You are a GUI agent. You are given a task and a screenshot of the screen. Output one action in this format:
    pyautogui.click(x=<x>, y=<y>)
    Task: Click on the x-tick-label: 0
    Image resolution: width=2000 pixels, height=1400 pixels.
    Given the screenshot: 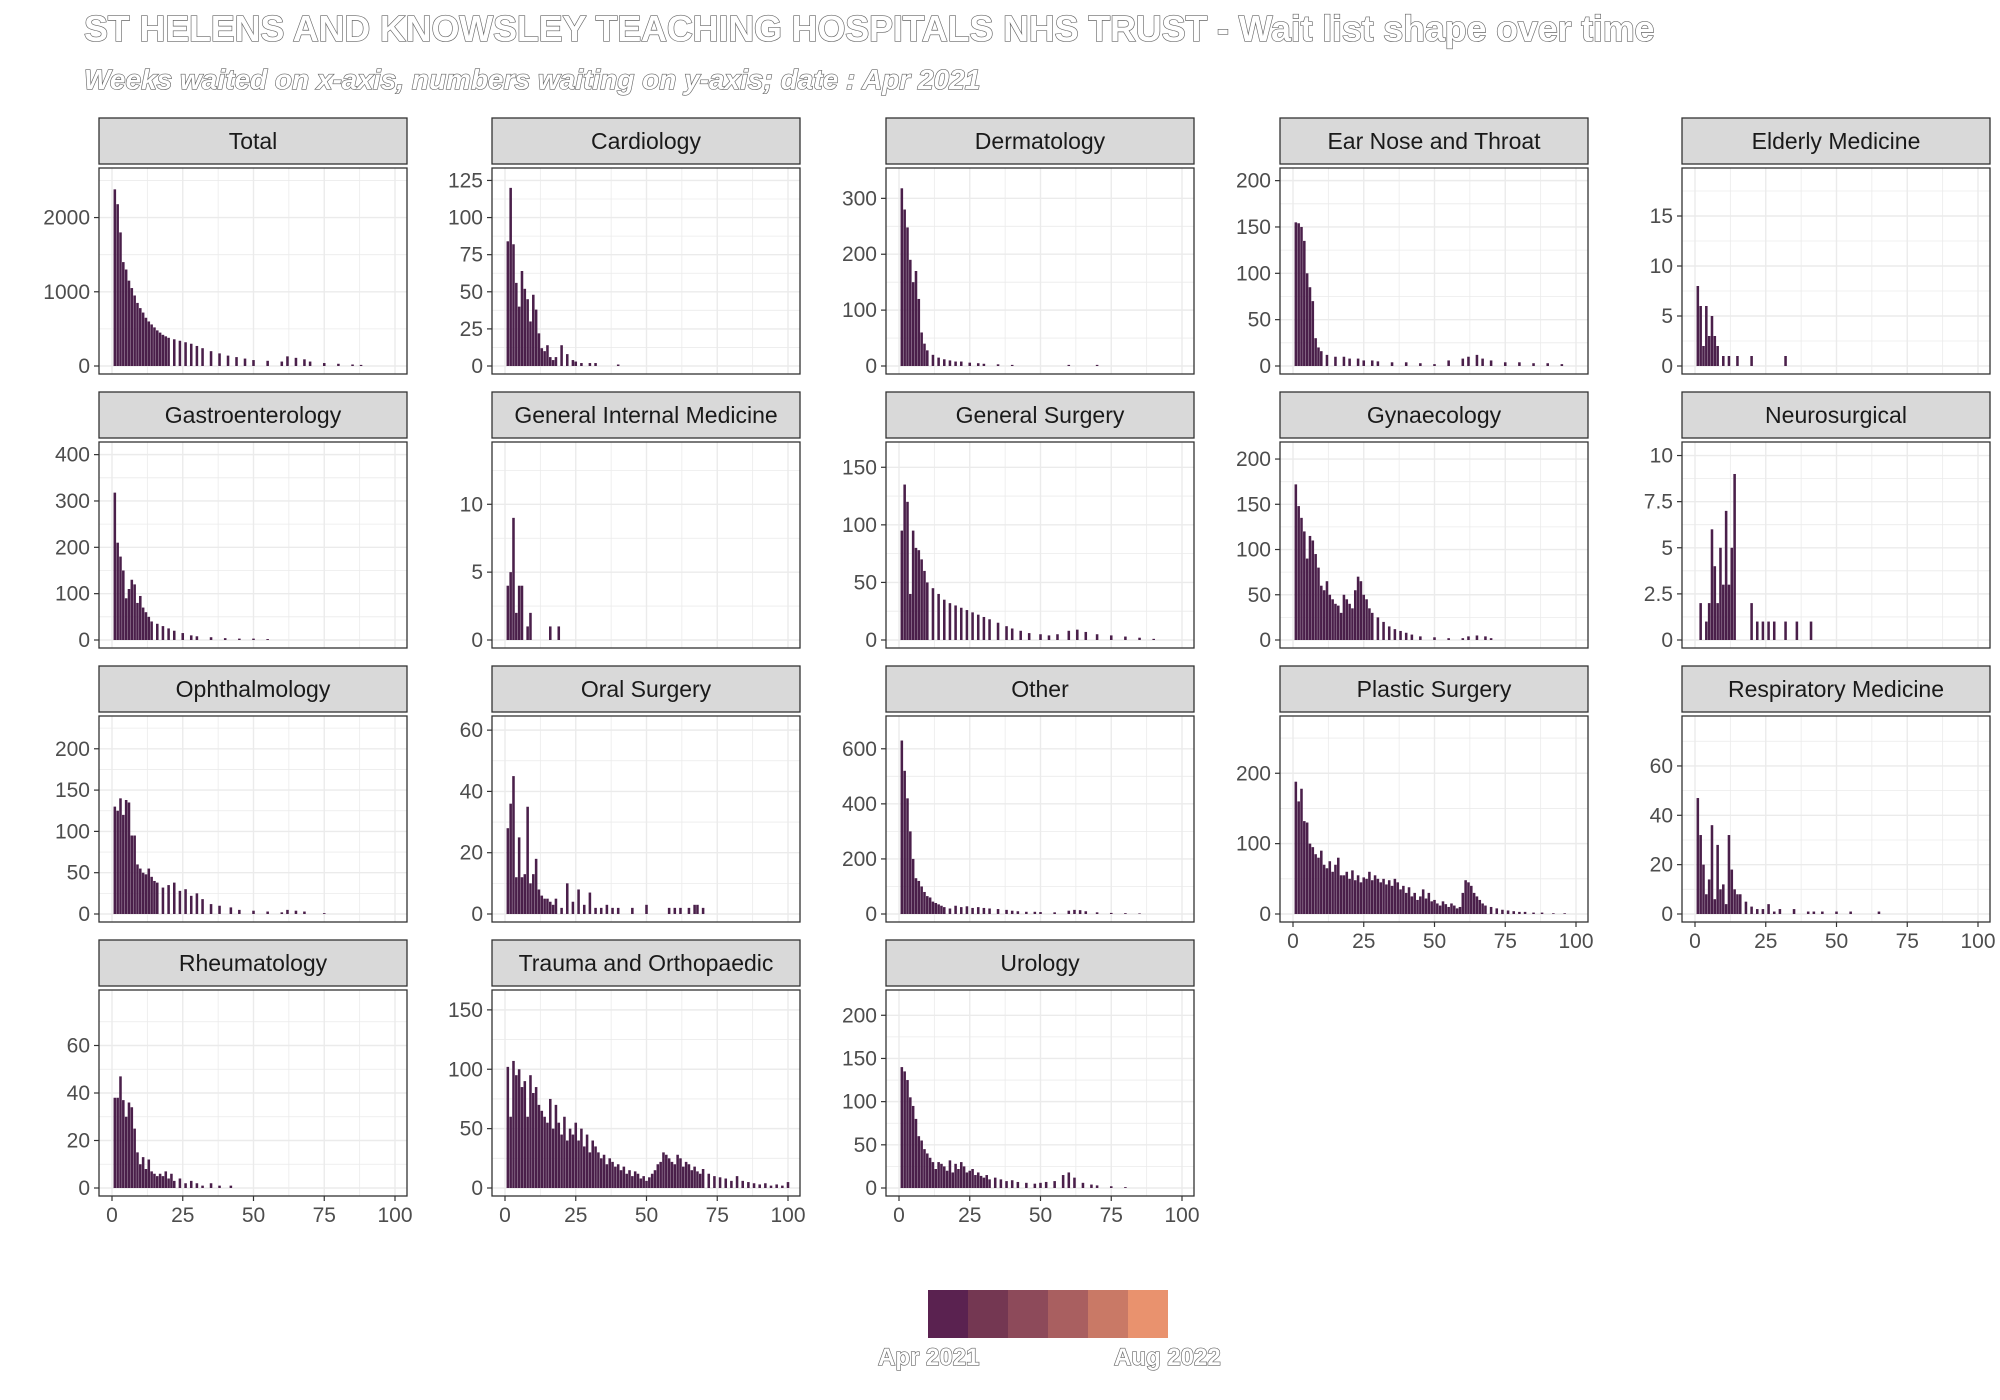 What is the action you would take?
    pyautogui.click(x=1293, y=941)
    